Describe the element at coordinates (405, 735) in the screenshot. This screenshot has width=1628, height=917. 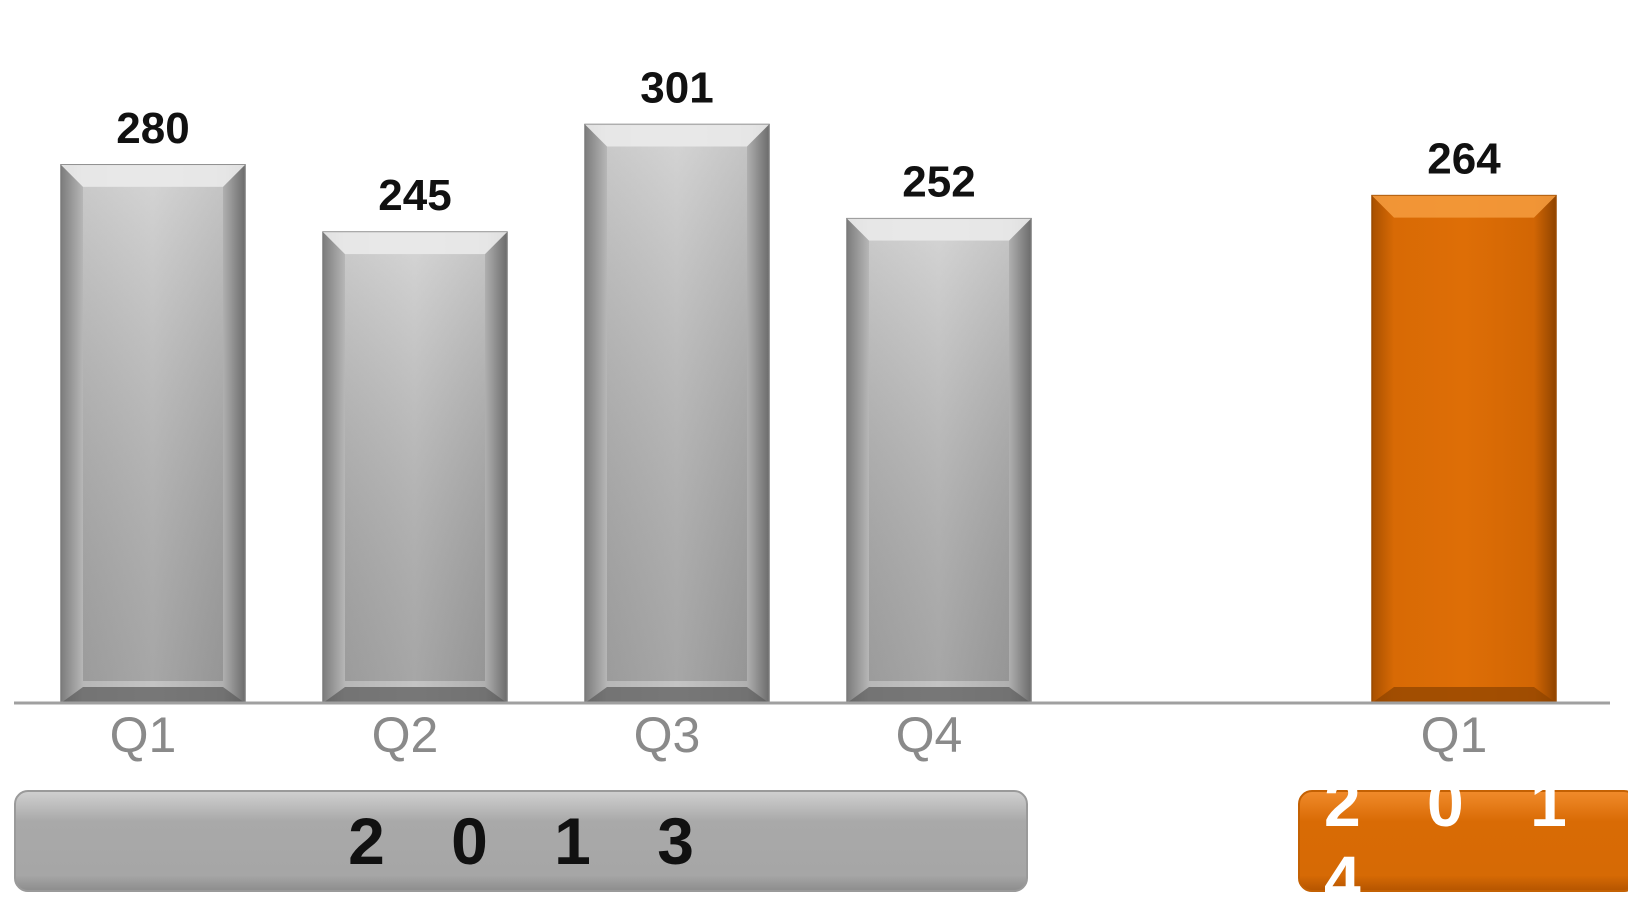
I see `x-tick-label: Q2` at that location.